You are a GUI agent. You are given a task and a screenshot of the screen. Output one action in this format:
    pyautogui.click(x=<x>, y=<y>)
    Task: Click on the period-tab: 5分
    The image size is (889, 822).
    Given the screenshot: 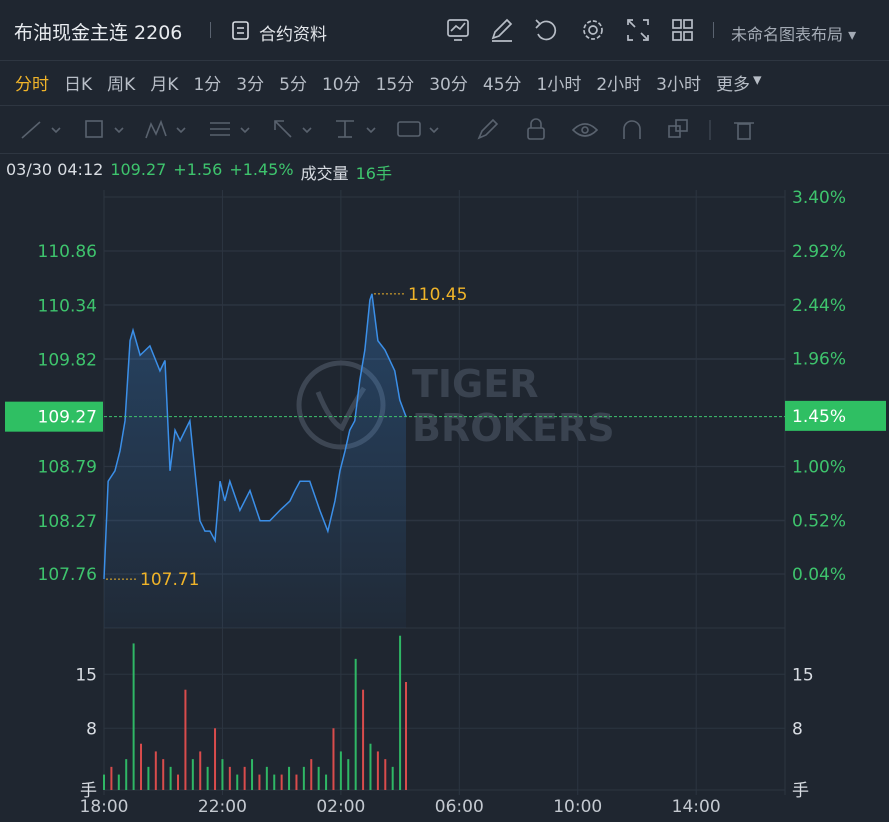 What is the action you would take?
    pyautogui.click(x=293, y=85)
    